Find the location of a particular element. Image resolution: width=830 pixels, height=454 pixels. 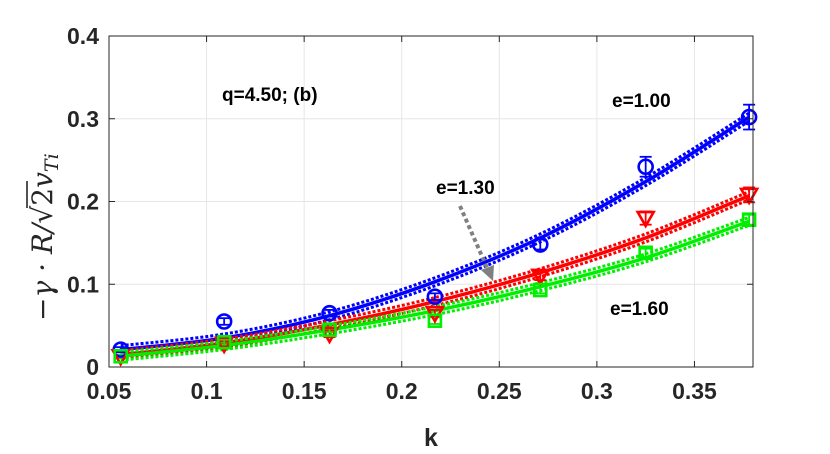

y-tick-label: 0.2 is located at coordinates (83, 202).